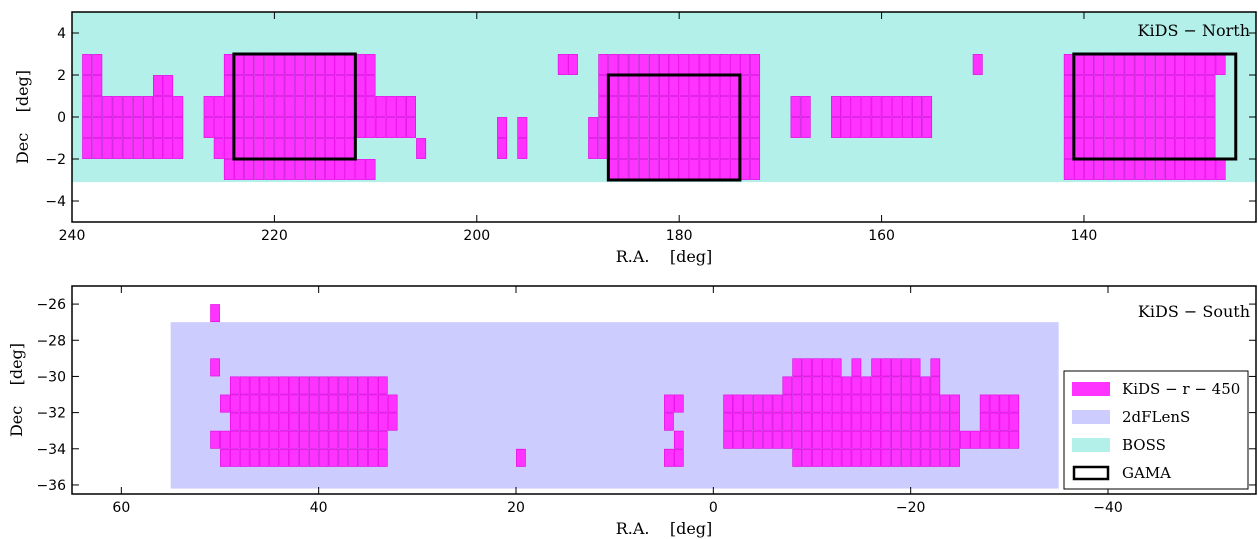 The height and width of the screenshot is (539, 1258). What do you see at coordinates (1091, 417) in the screenshot?
I see `legend-swatch-2dflens` at bounding box center [1091, 417].